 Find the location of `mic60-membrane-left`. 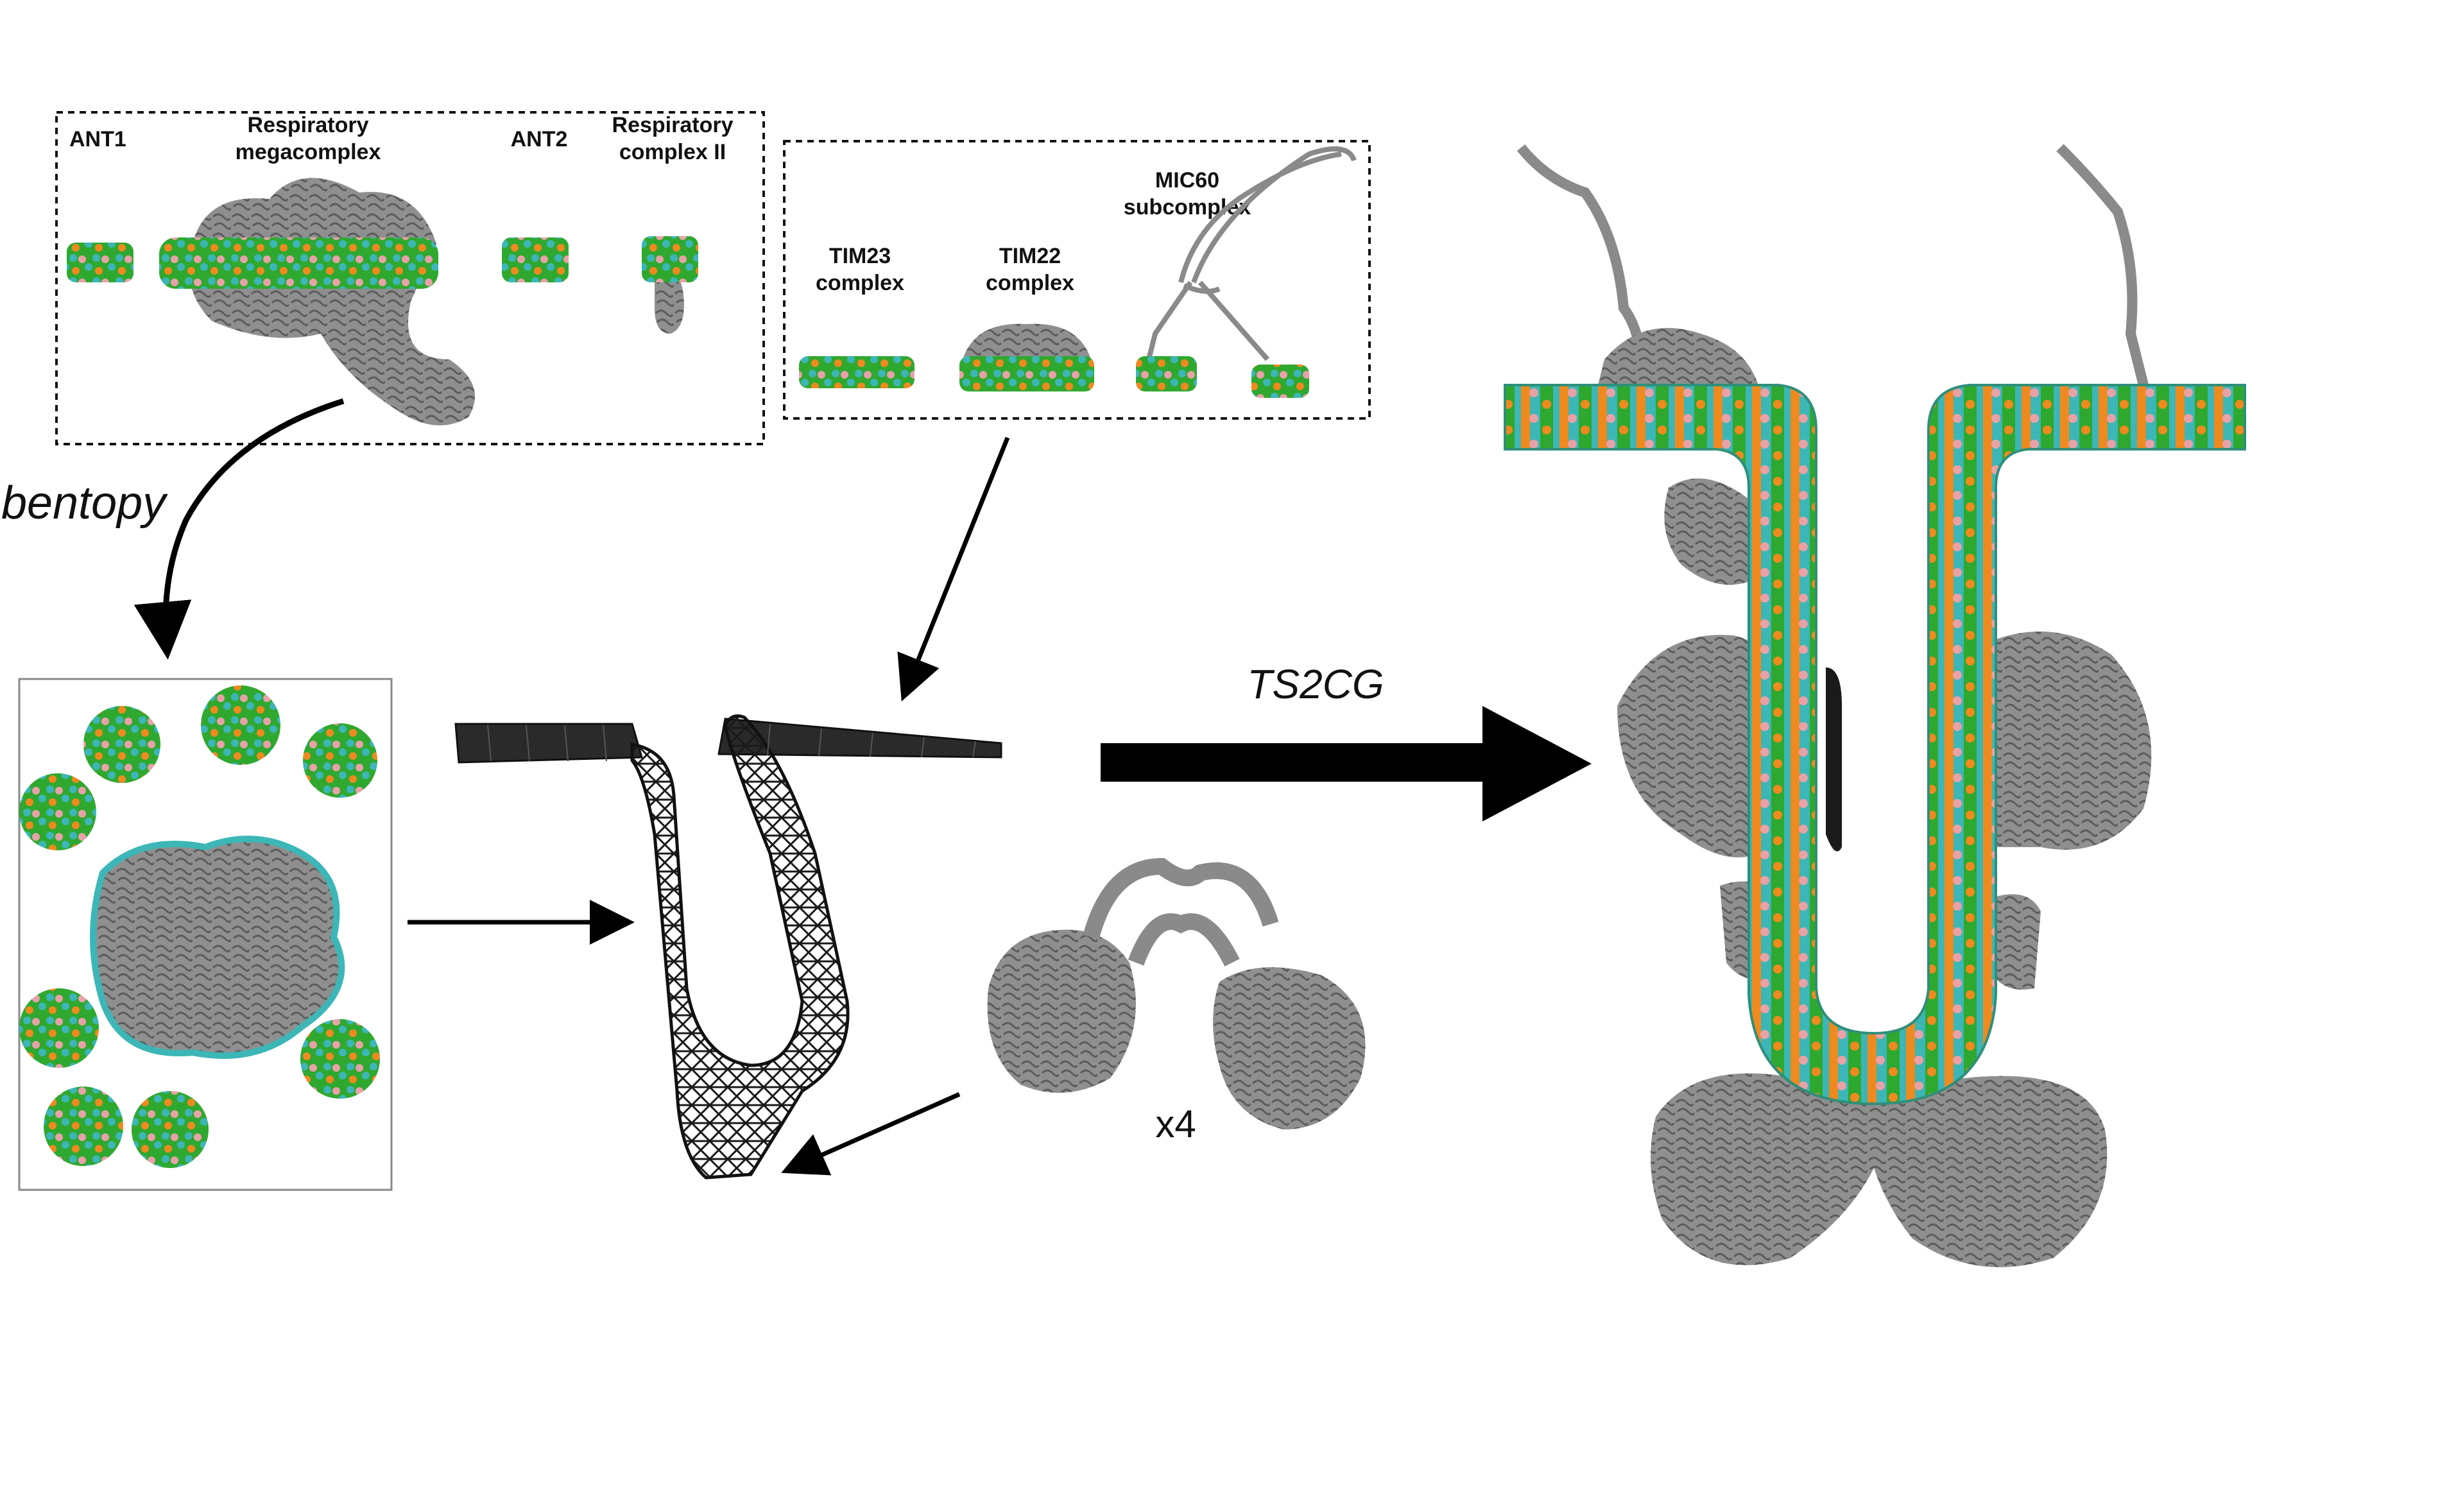

mic60-membrane-left is located at coordinates (1166, 373).